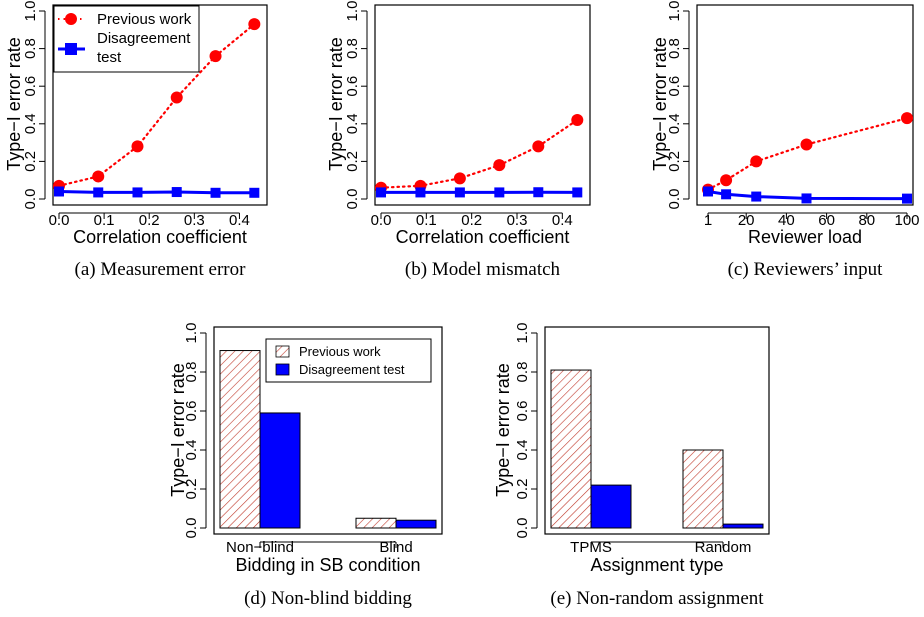 Image resolution: width=924 pixels, height=617 pixels. I want to click on x-tick-label: 80, so click(866, 220).